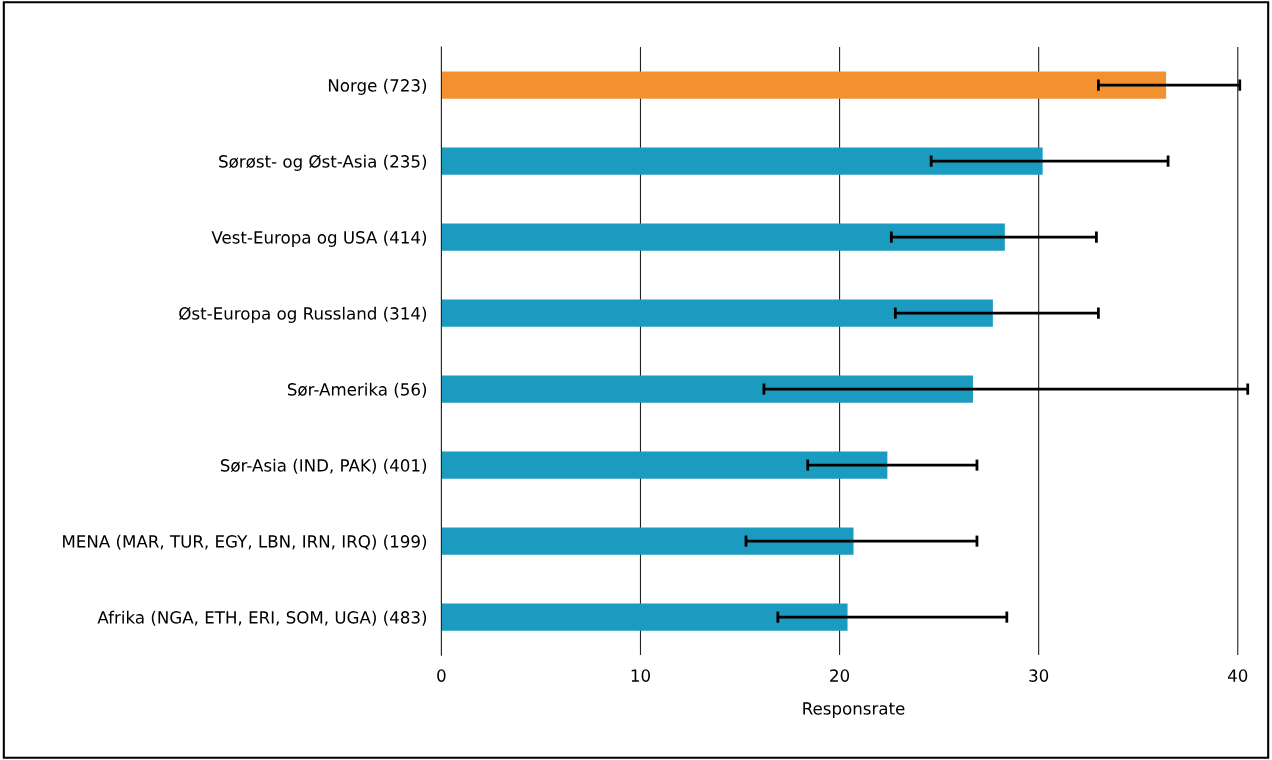  I want to click on y-tick-label: Norge (723), so click(377, 86).